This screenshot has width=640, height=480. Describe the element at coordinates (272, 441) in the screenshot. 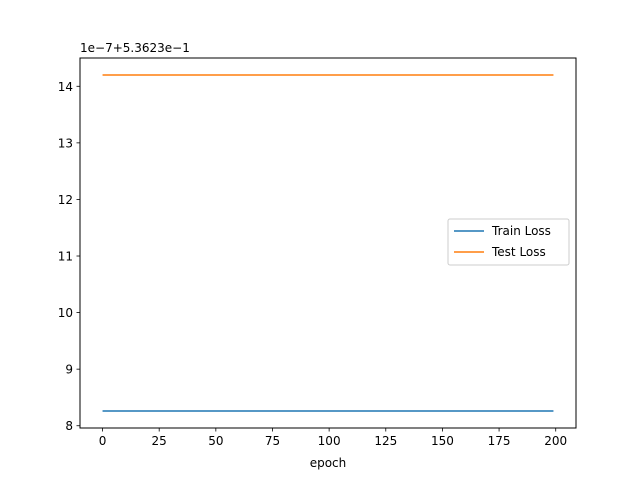

I see `x-tick-label-75: 75` at that location.